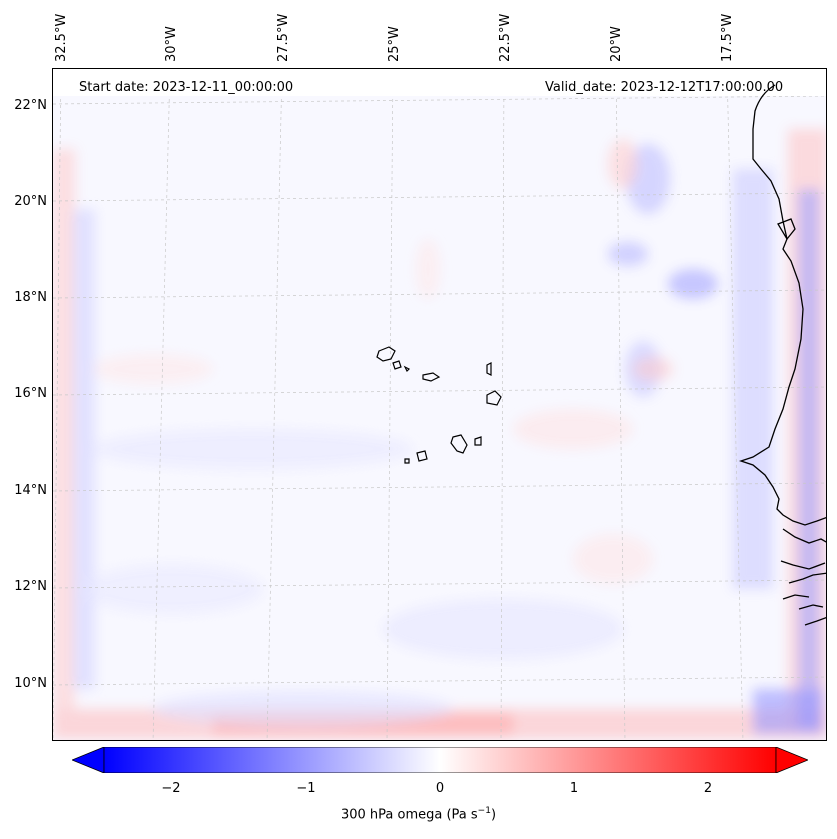 This screenshot has width=837, height=839. What do you see at coordinates (394, 44) in the screenshot?
I see `lon-label-25w: 25°W` at bounding box center [394, 44].